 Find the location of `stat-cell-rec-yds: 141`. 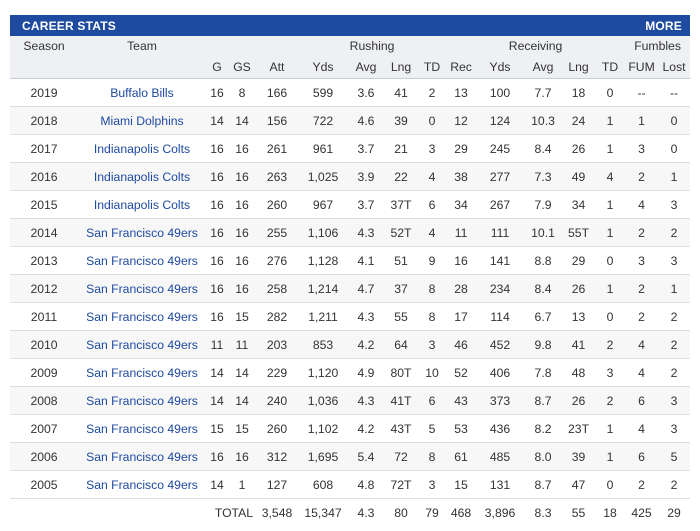

stat-cell-rec-yds: 141 is located at coordinates (500, 260).